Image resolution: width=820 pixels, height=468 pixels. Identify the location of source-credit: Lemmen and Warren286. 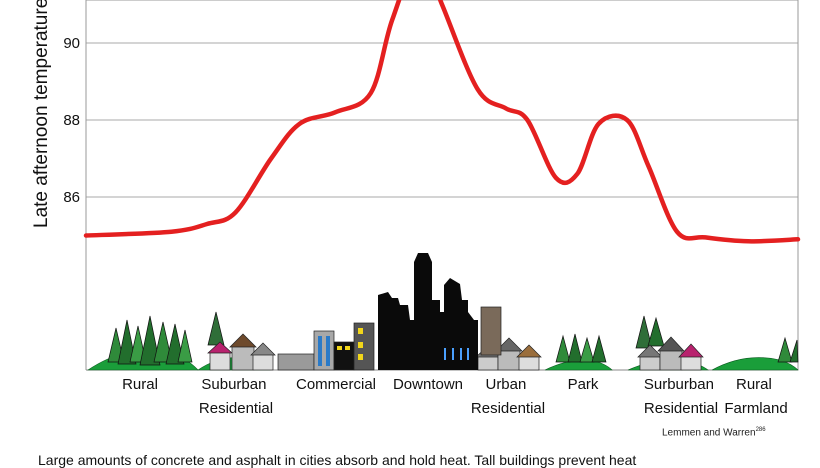
(714, 432).